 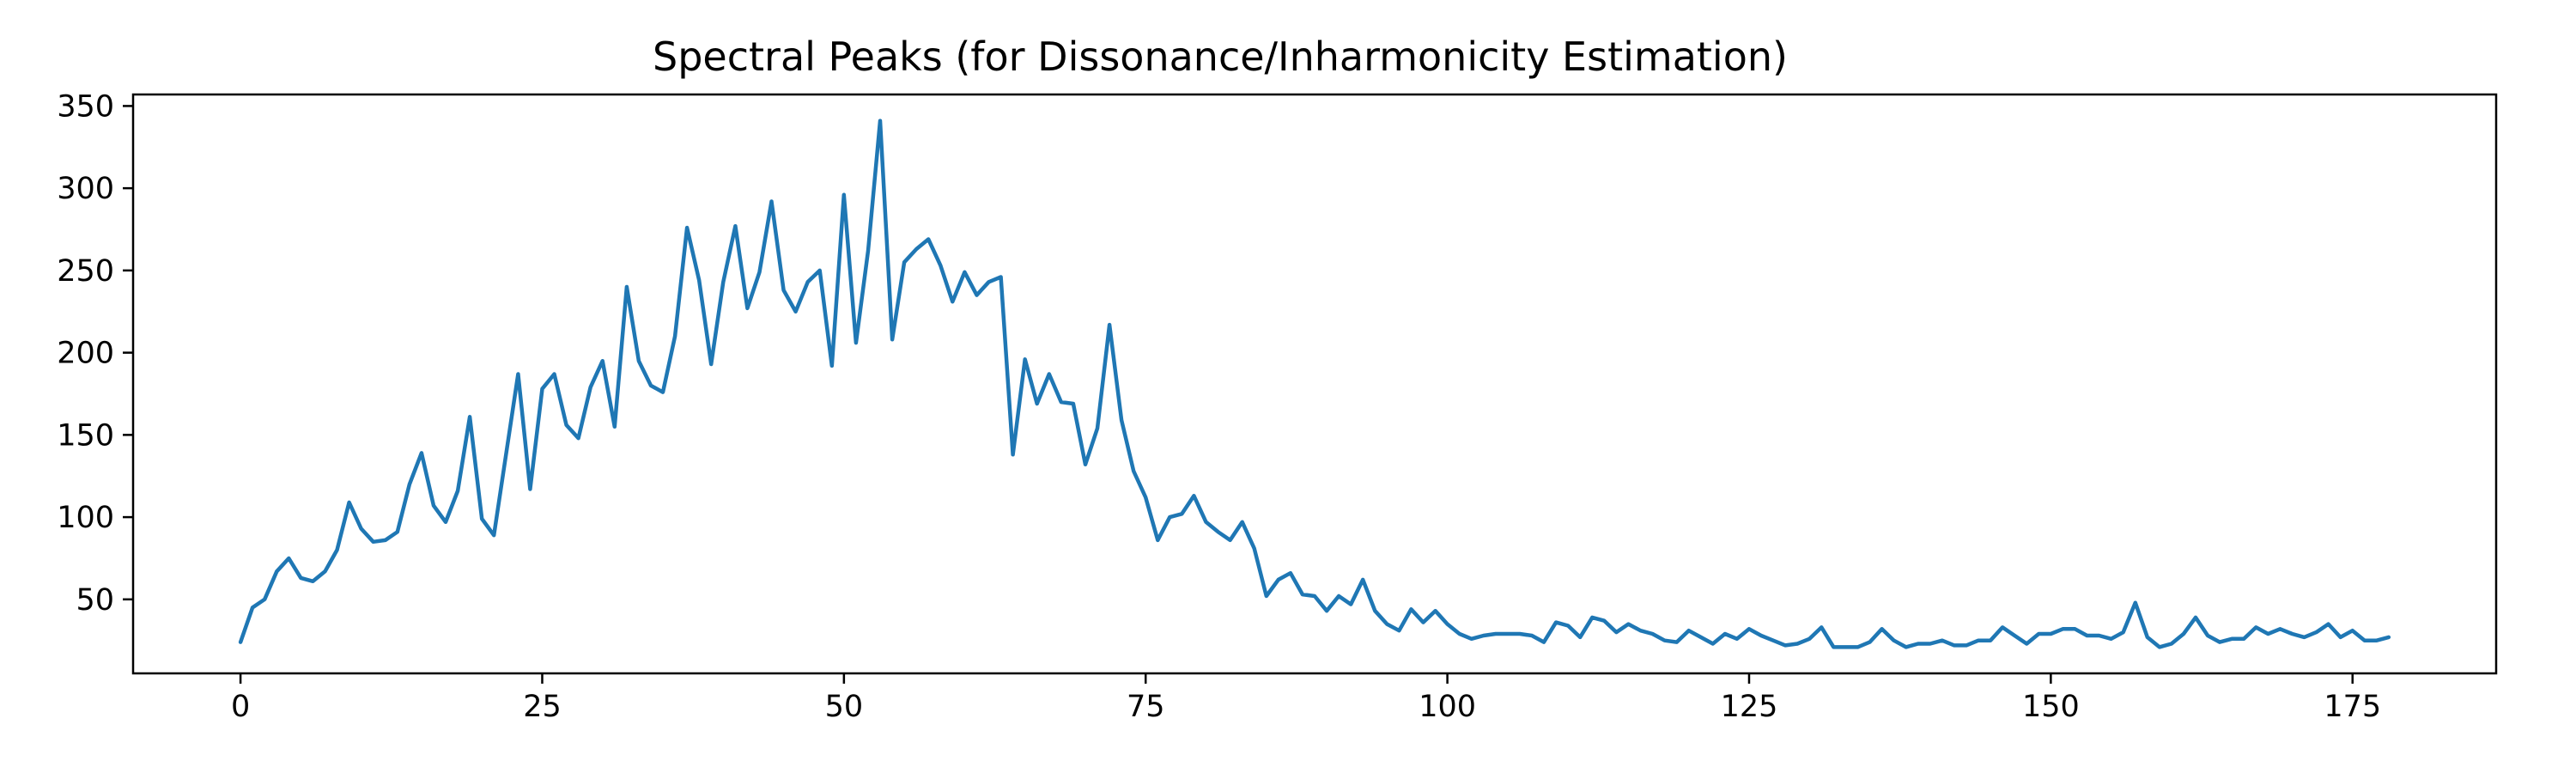 I want to click on x-tick-label: 175, so click(x=2353, y=707).